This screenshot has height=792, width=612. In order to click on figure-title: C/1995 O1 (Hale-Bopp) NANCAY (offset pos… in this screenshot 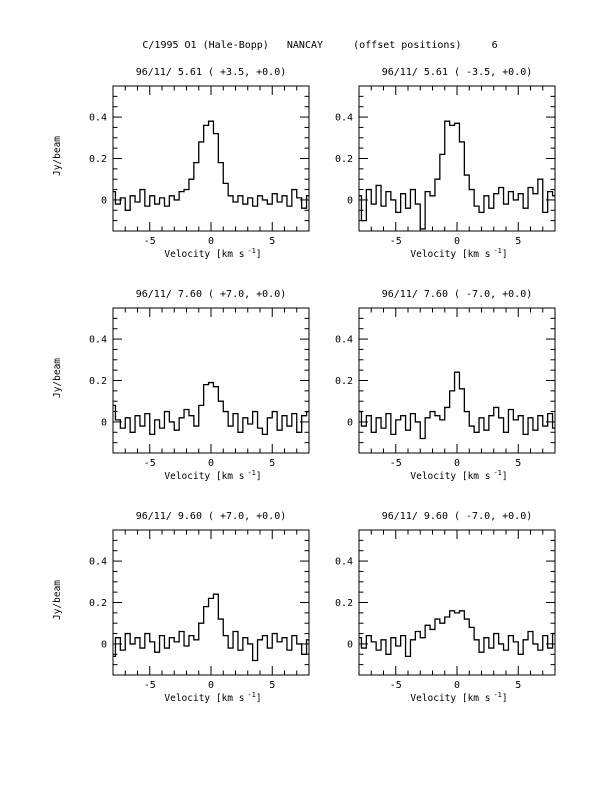, I will do `click(319, 45)`.